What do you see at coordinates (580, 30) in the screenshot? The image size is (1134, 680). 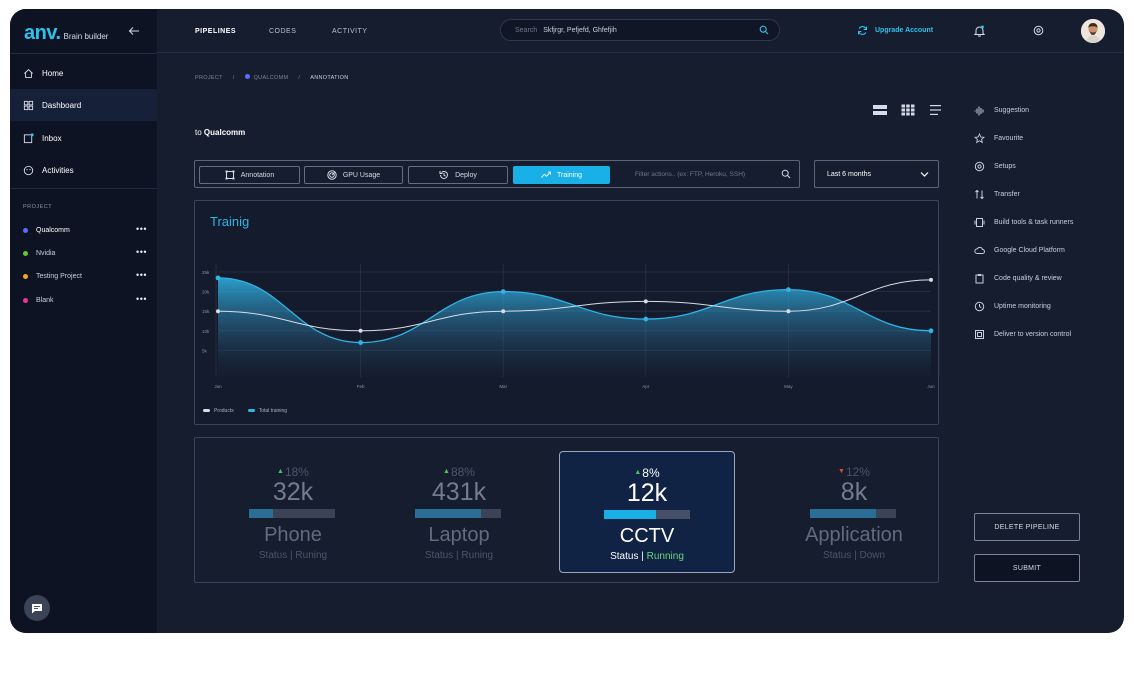 I see `search-value: Skfjrgr, Pefjefd, Ghfefjih` at bounding box center [580, 30].